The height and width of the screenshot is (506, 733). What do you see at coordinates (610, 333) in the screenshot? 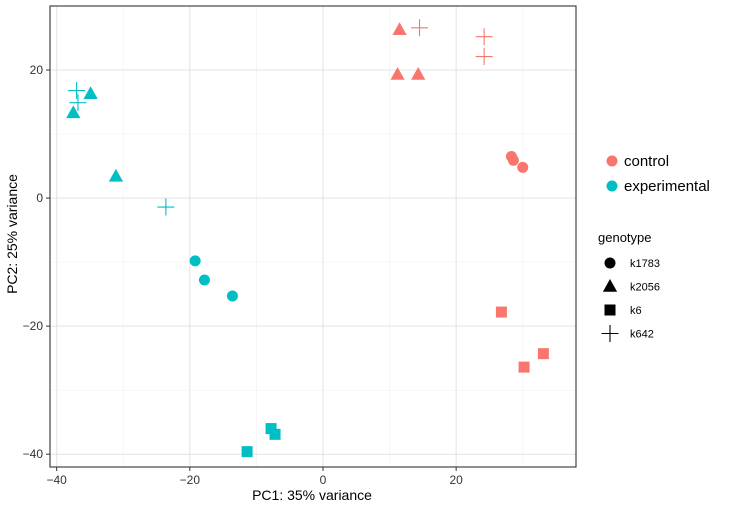
I see `legend-key-k642` at bounding box center [610, 333].